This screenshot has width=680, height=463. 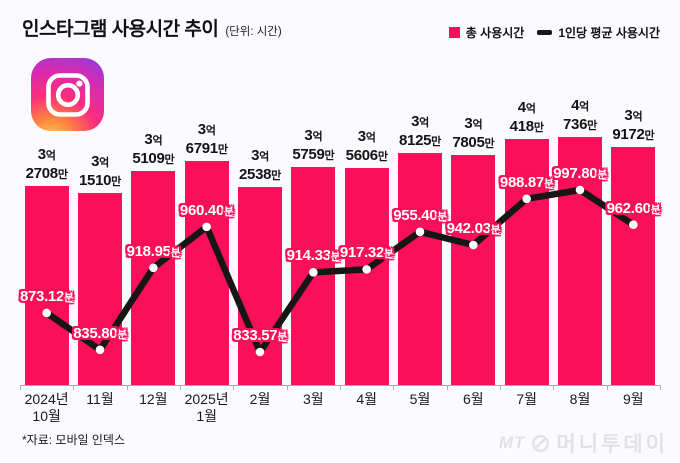 I want to click on line-value-label: 833.57분, so click(x=260, y=335).